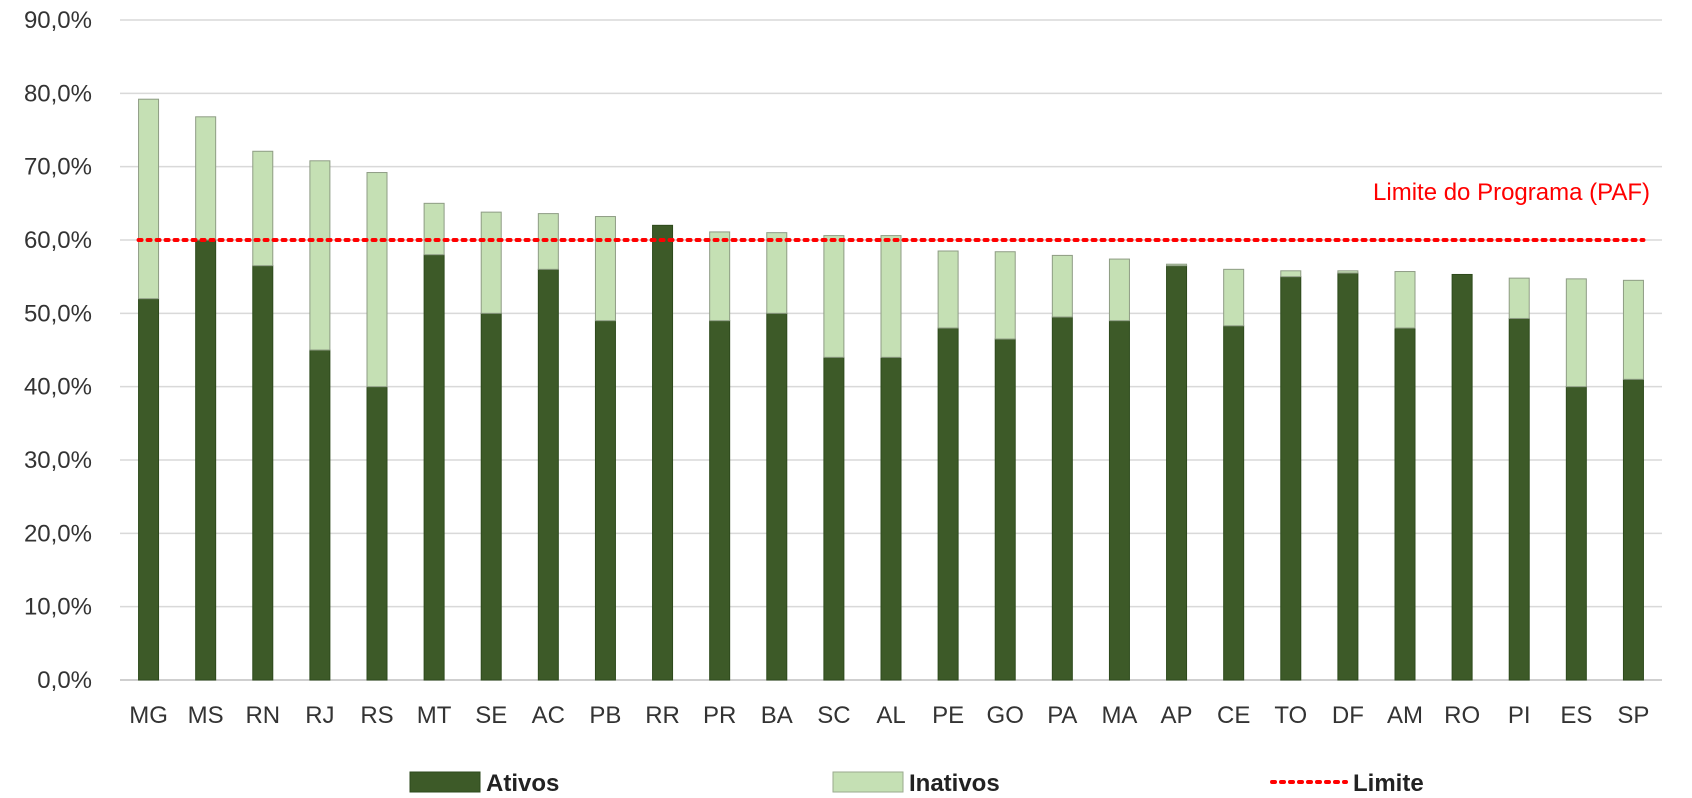 This screenshot has width=1692, height=798. I want to click on x-tick-label: AP, so click(1177, 715).